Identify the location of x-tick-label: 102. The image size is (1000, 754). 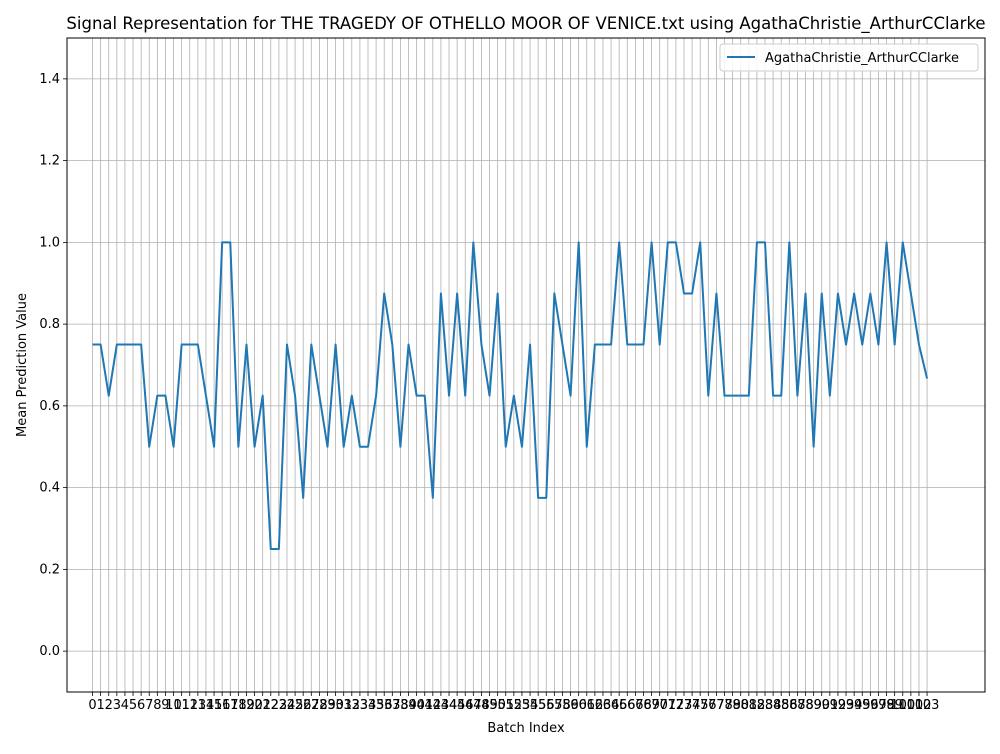
(919, 705).